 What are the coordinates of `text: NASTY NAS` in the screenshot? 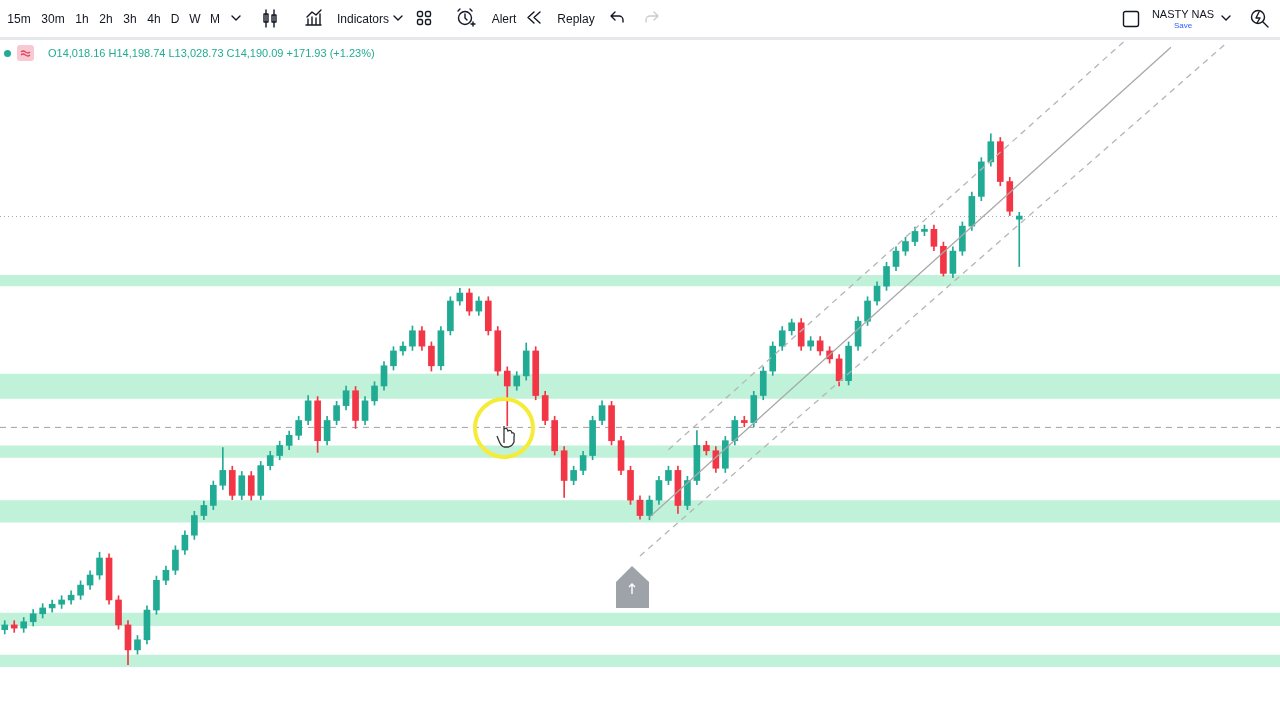 It's located at (1183, 14).